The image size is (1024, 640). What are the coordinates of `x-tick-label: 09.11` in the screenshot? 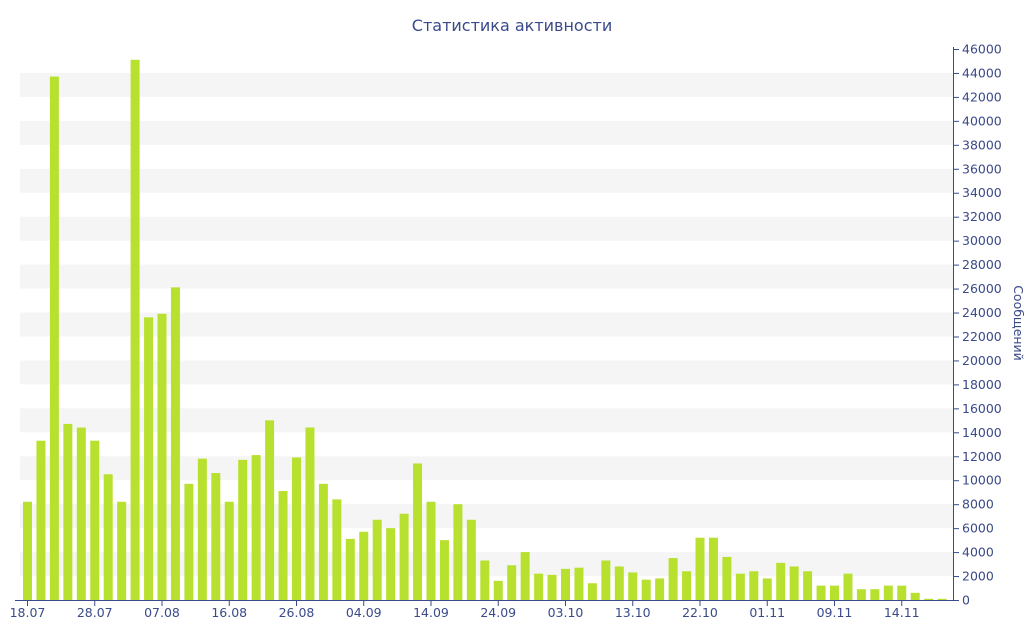 It's located at (835, 612).